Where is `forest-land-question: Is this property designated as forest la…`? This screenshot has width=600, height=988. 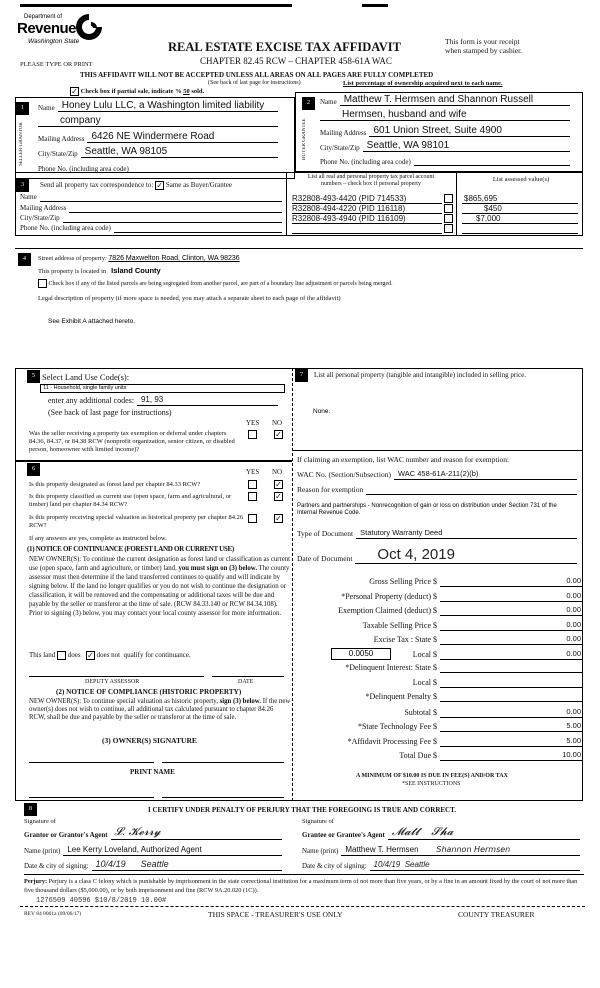
forest-land-question: Is this property designated as forest la… is located at coordinates (115, 484).